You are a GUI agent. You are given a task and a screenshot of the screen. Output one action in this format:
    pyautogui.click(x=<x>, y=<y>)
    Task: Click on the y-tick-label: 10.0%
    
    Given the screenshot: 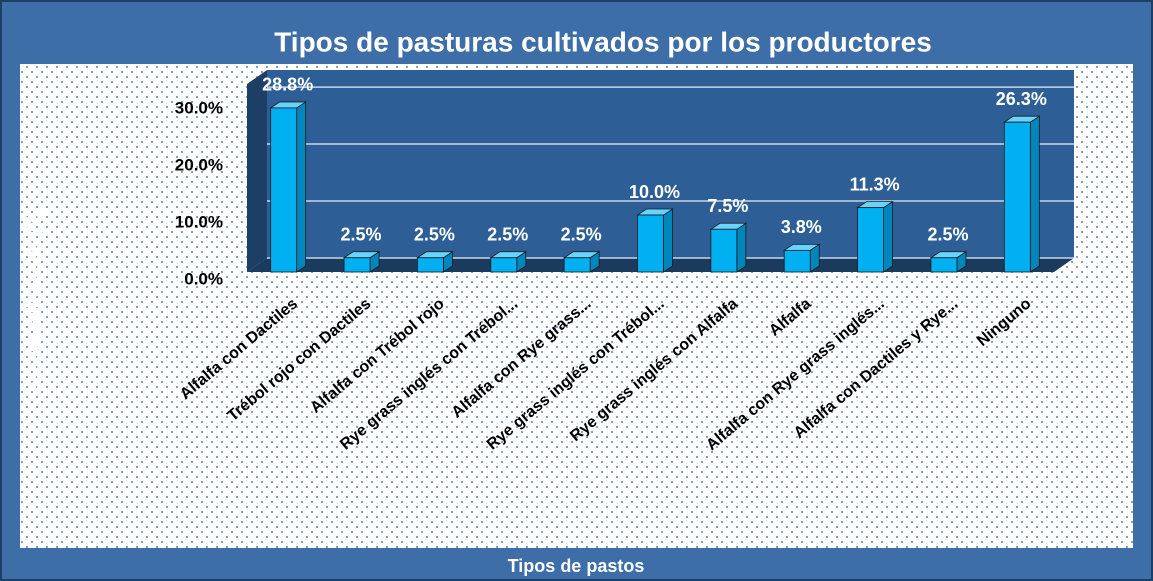 What is the action you would take?
    pyautogui.click(x=199, y=222)
    